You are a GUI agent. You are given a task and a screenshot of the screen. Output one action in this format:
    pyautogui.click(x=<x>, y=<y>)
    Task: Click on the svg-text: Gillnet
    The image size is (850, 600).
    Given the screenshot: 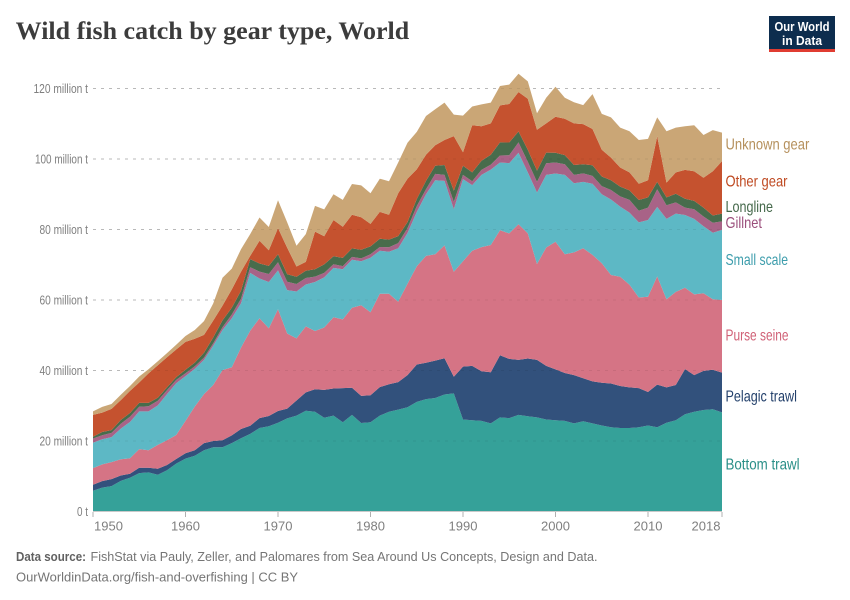 What is the action you would take?
    pyautogui.click(x=744, y=223)
    